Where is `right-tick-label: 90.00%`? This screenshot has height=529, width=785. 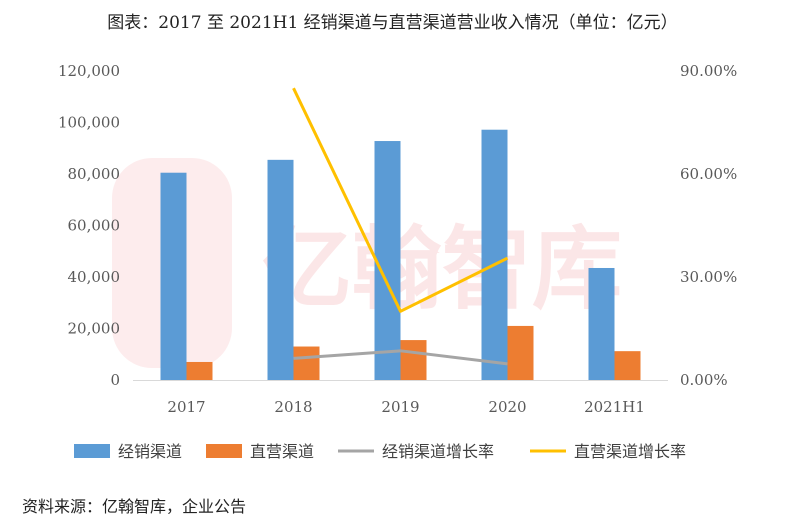
right-tick-label: 90.00% is located at coordinates (708, 71).